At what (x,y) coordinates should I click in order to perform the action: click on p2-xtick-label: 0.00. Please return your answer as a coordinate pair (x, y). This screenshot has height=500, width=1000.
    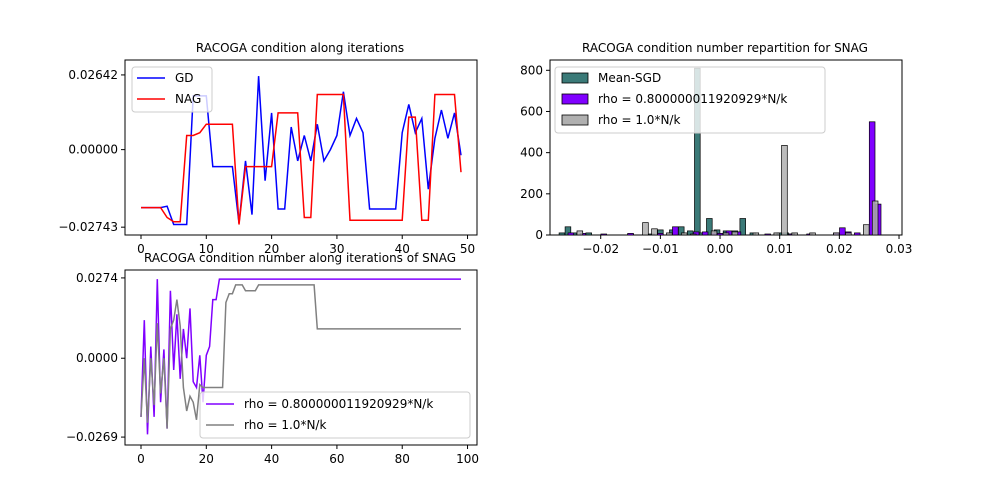
    Looking at the image, I should click on (720, 249).